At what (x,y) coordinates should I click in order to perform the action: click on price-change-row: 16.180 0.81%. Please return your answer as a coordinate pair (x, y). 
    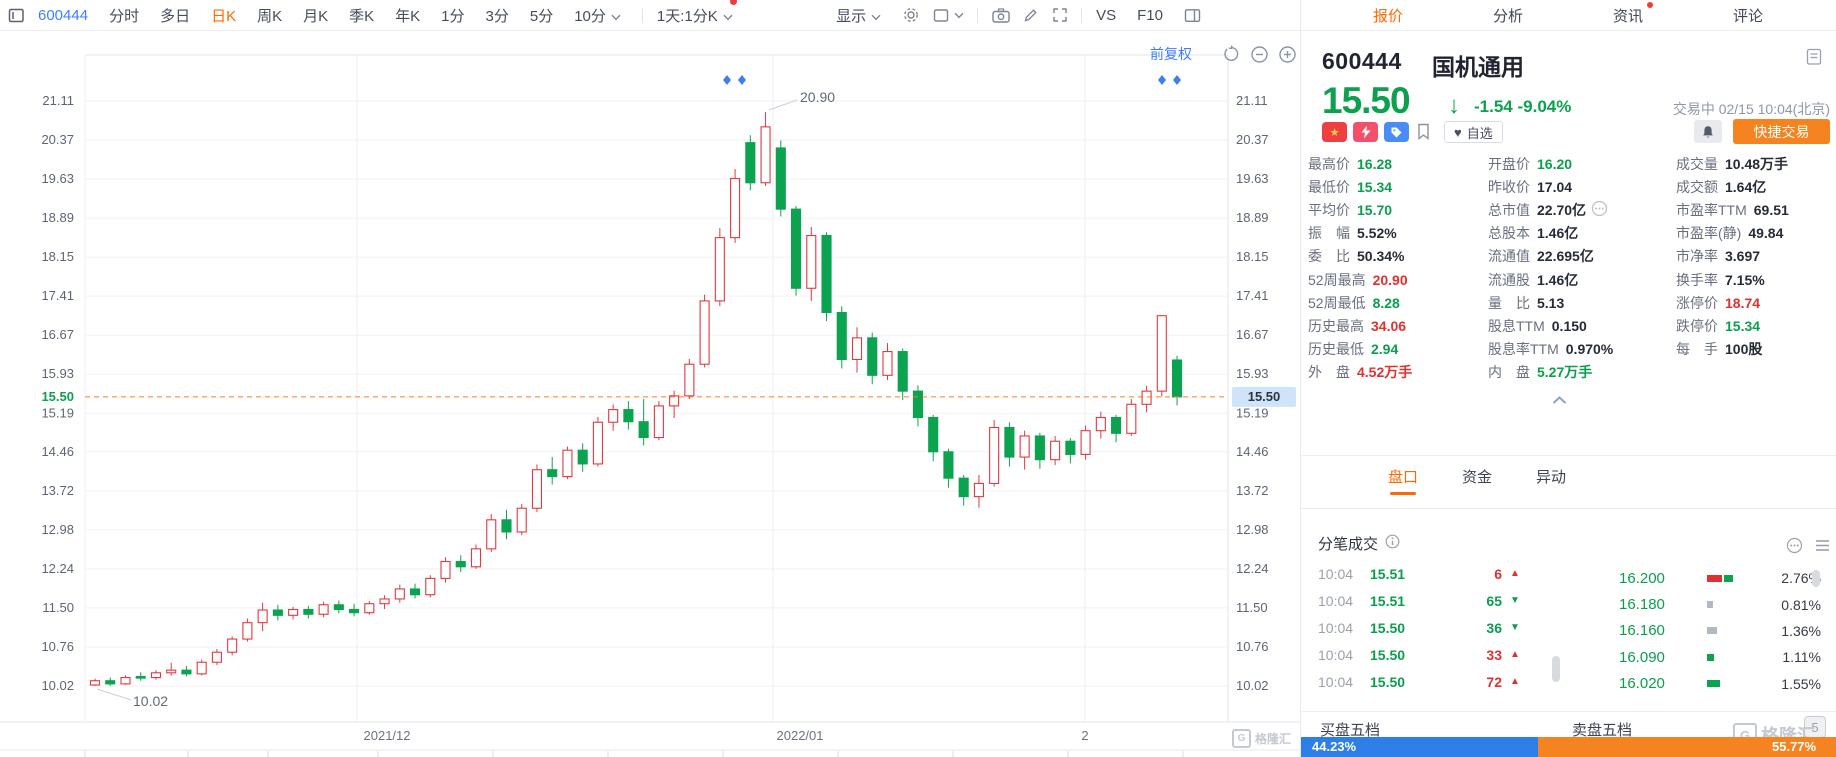
    Looking at the image, I should click on (1709, 604).